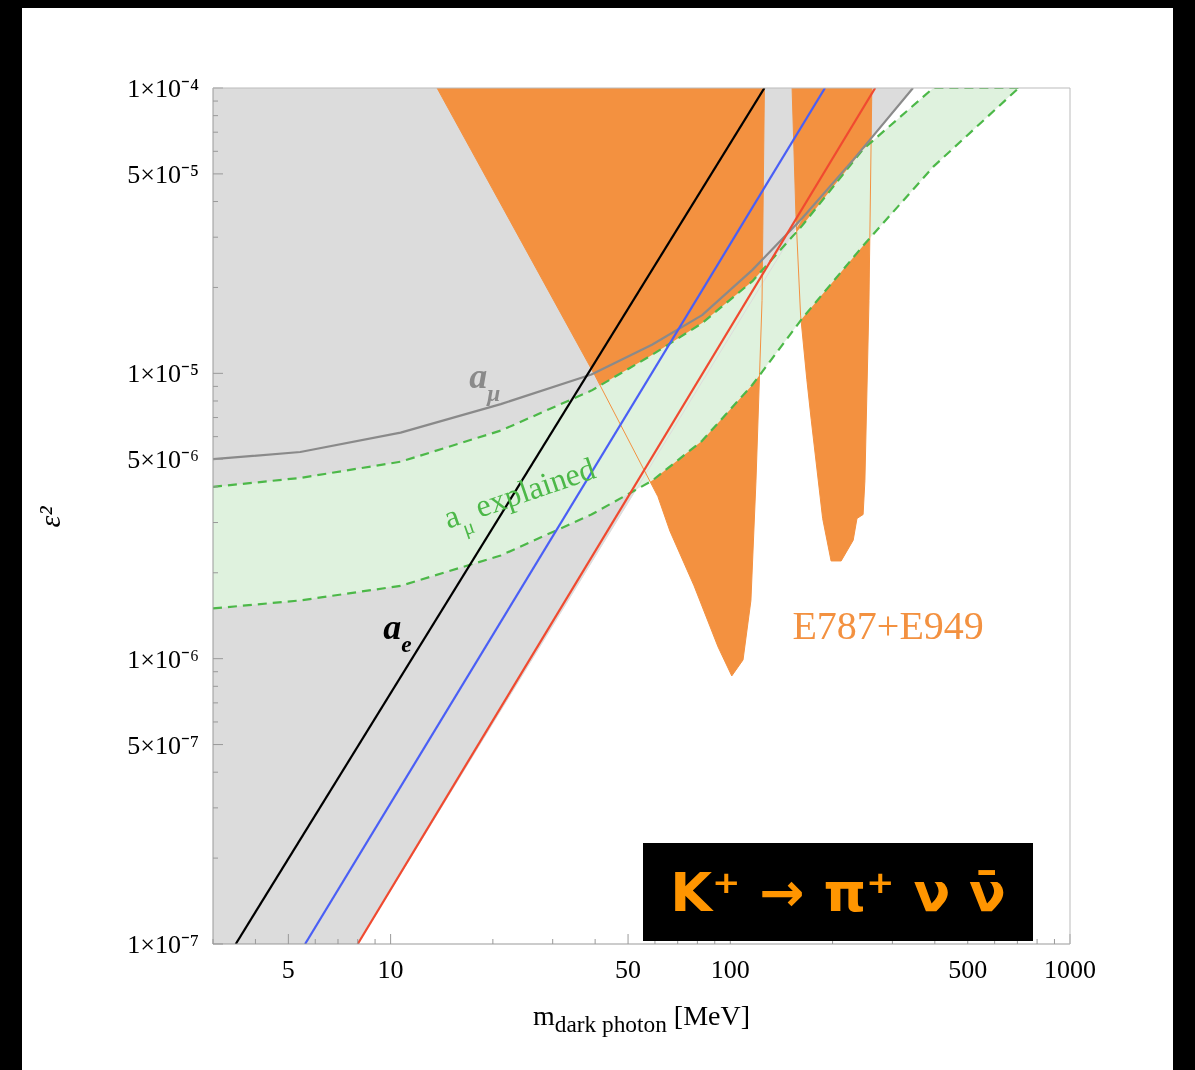 The height and width of the screenshot is (1070, 1195). What do you see at coordinates (163, 460) in the screenshot?
I see `y-tick-label: 5×10⁻⁶` at bounding box center [163, 460].